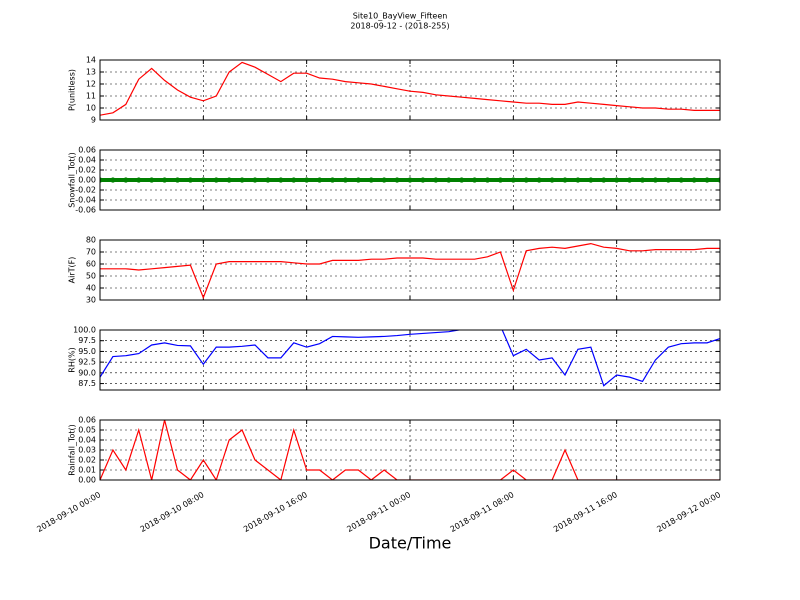  I want to click on y-axis-label: AirT(F), so click(72, 270).